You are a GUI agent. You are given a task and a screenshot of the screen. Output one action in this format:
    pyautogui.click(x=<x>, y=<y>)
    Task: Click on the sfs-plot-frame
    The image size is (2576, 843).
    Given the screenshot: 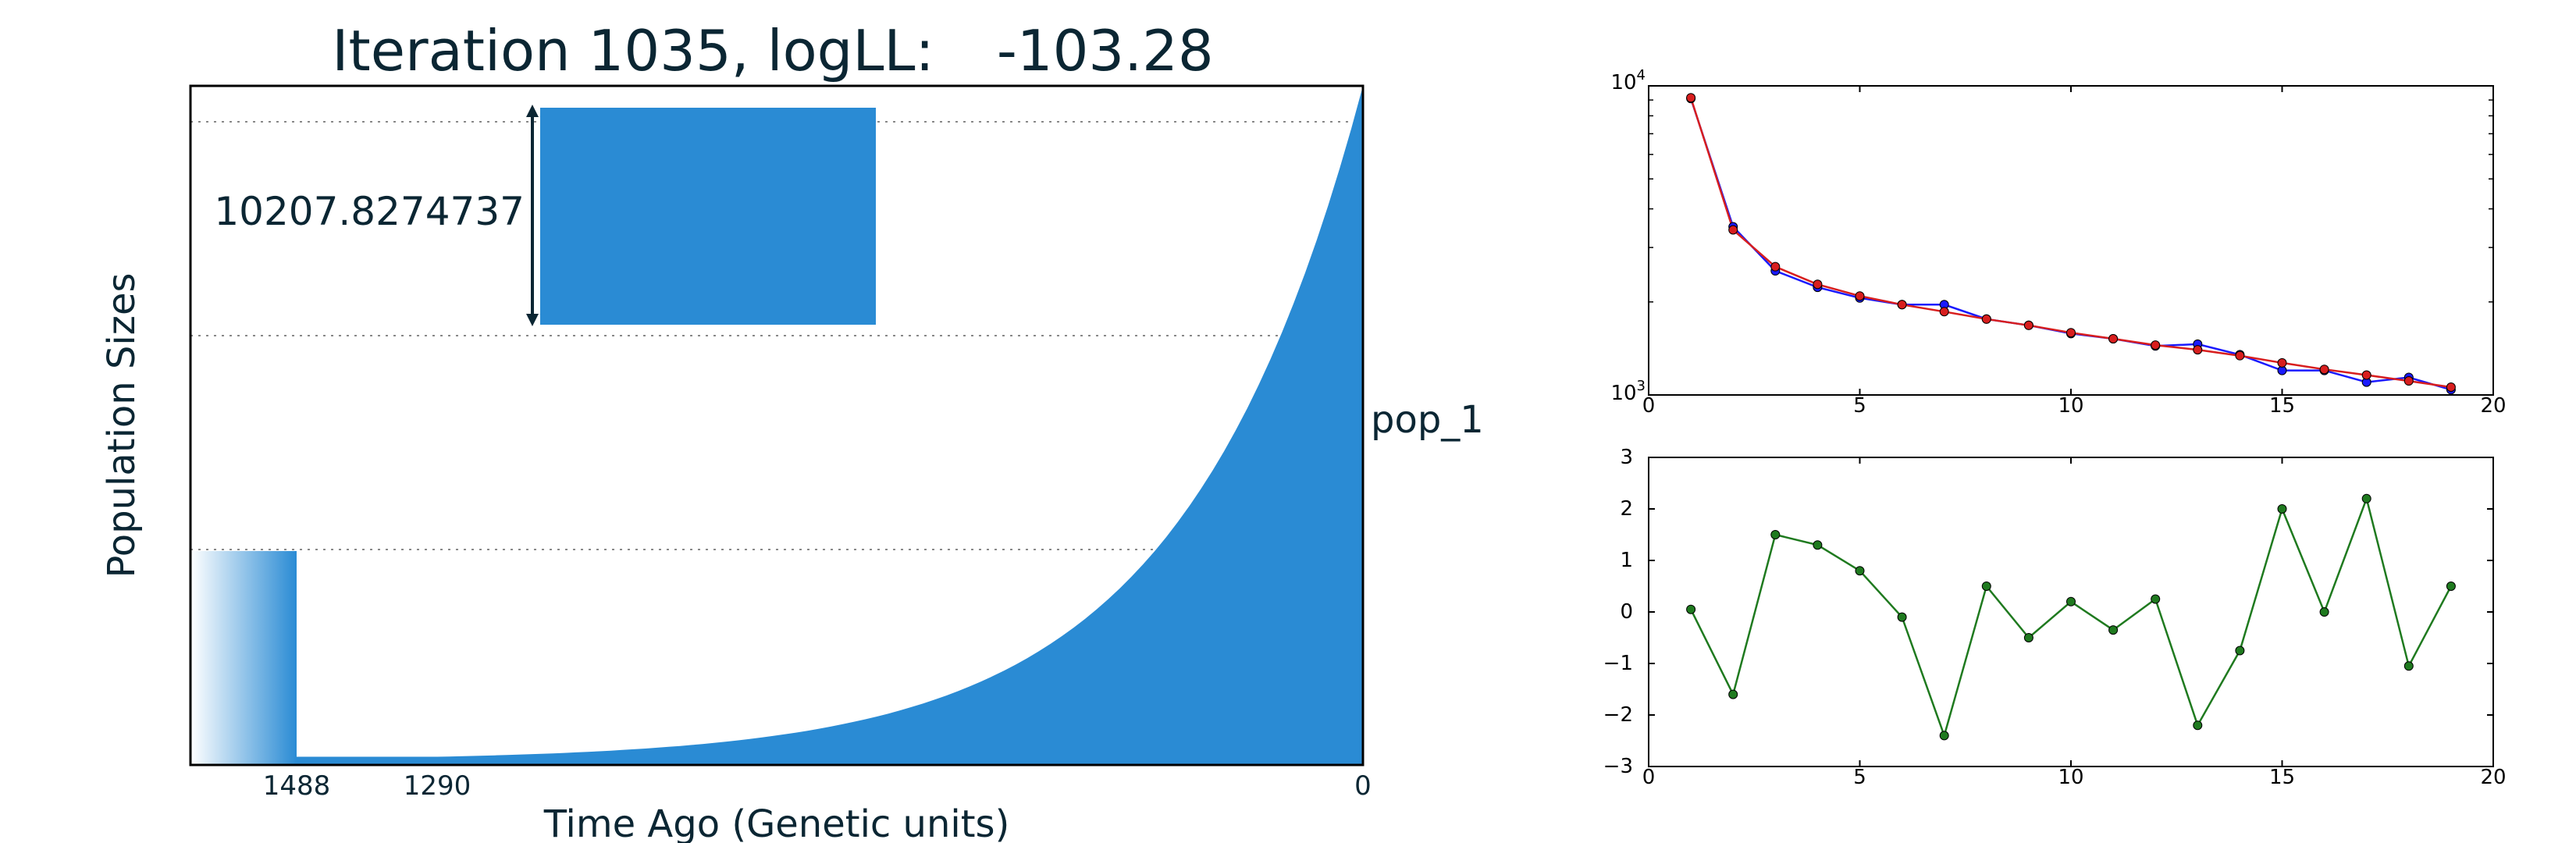 What is the action you would take?
    pyautogui.click(x=2071, y=241)
    